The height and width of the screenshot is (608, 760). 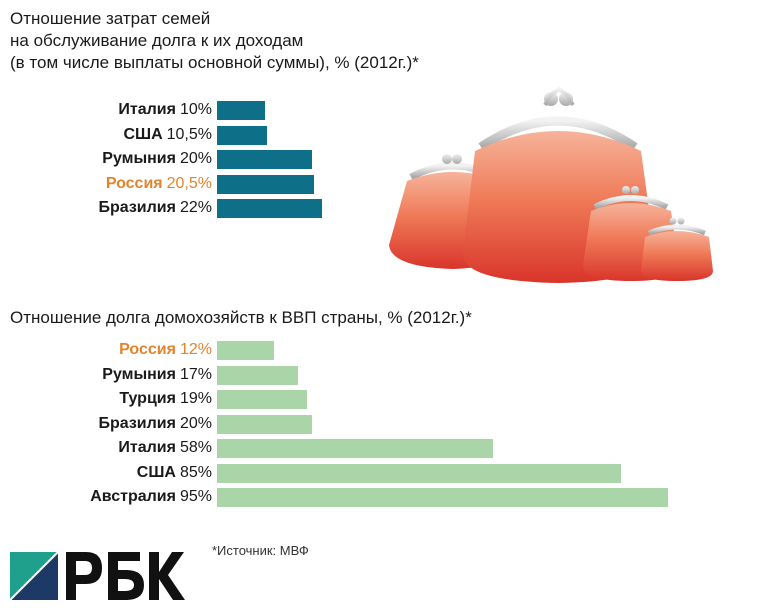 I want to click on value-label: 17%, so click(x=195, y=374).